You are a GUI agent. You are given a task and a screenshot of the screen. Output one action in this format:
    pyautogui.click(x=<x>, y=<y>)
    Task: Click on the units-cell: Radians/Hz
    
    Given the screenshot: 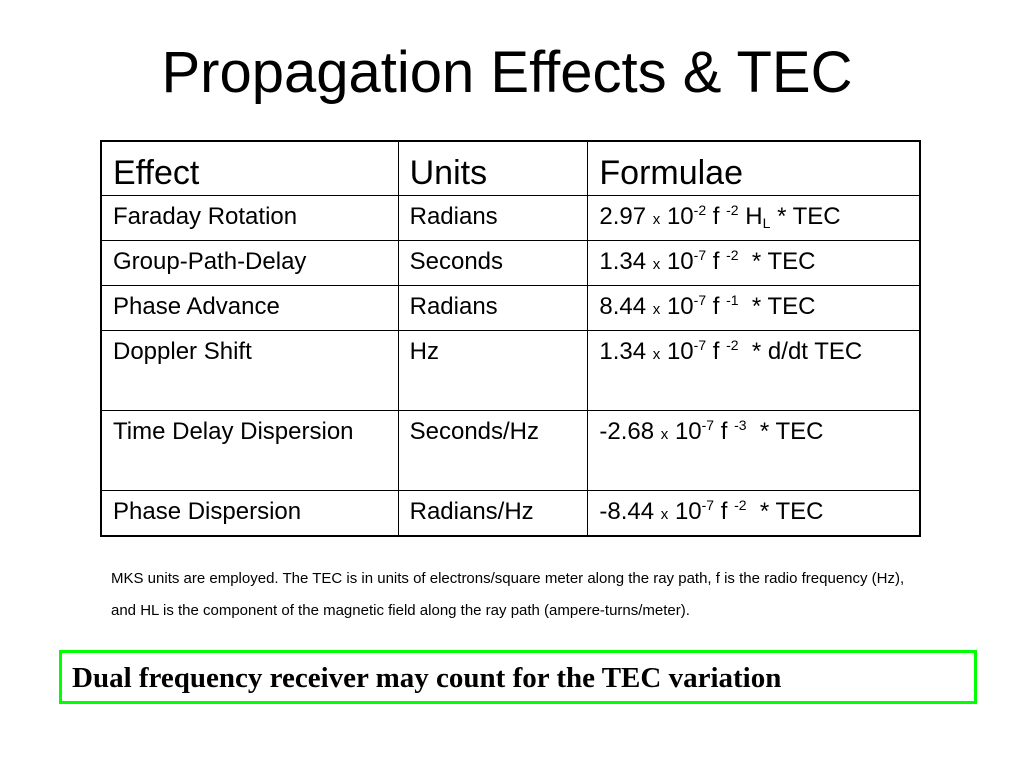 What is the action you would take?
    pyautogui.click(x=493, y=513)
    